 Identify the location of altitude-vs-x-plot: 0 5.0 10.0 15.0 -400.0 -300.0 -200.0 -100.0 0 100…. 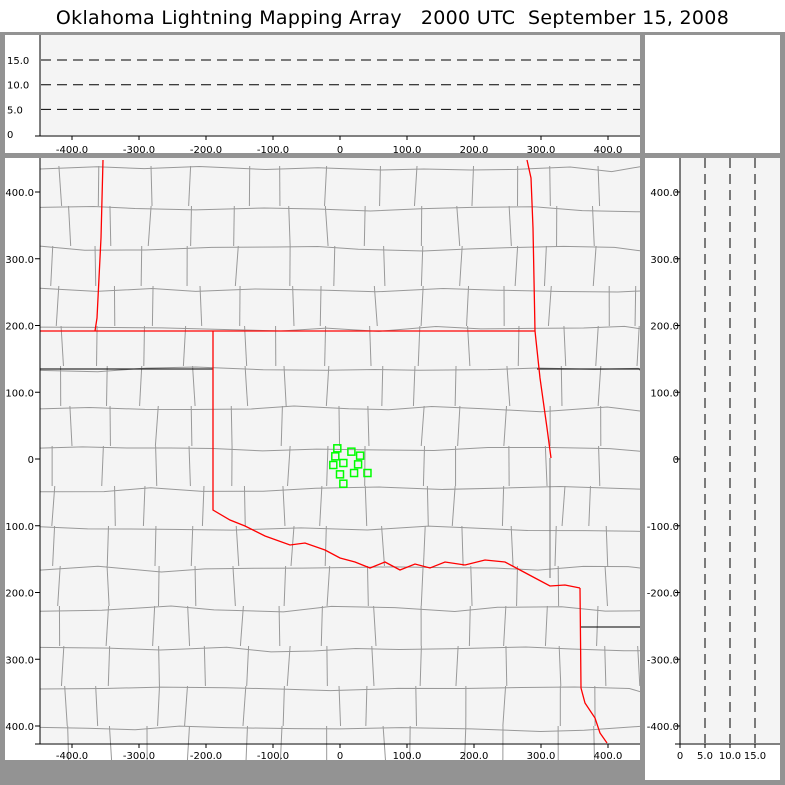
(323, 95).